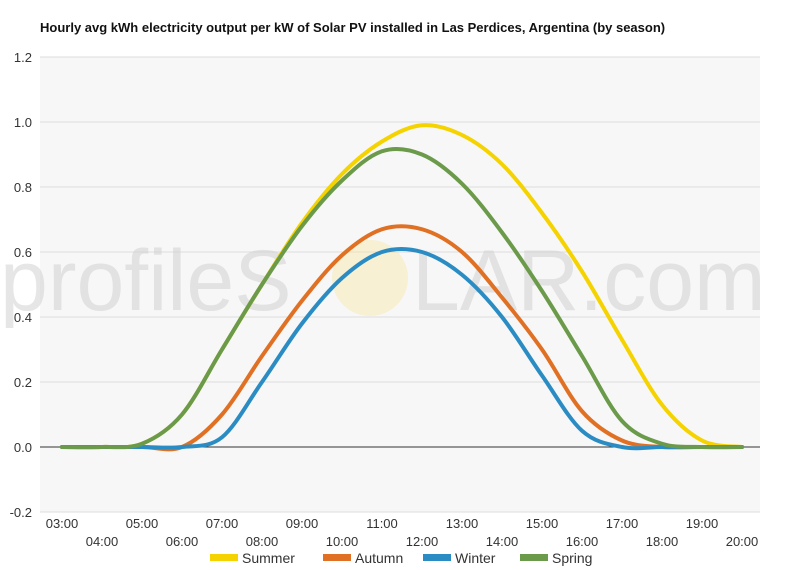 The height and width of the screenshot is (570, 800). Describe the element at coordinates (23, 252) in the screenshot. I see `y-tick-label: 0.6` at that location.